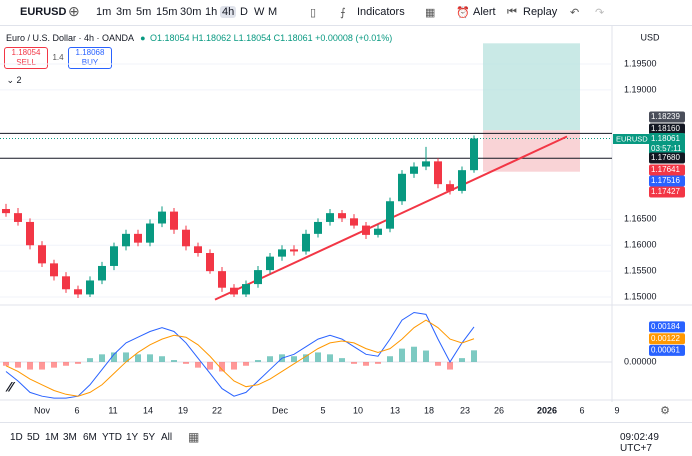 The height and width of the screenshot is (456, 692). What do you see at coordinates (600, 13) in the screenshot?
I see `redo: ↷` at bounding box center [600, 13].